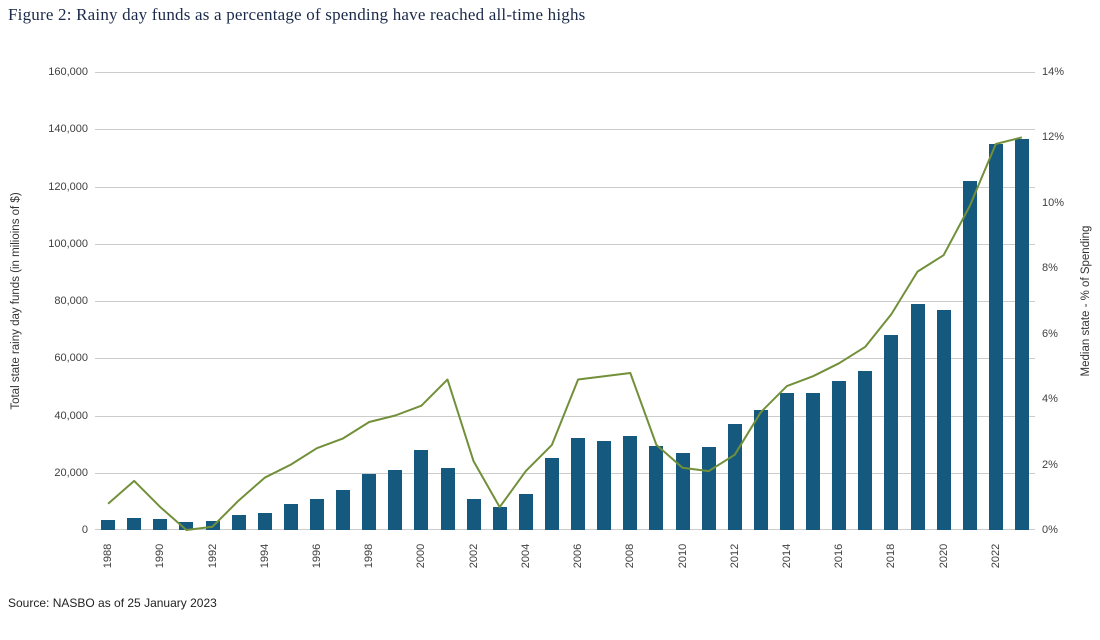  I want to click on bar-2003, so click(499, 518).